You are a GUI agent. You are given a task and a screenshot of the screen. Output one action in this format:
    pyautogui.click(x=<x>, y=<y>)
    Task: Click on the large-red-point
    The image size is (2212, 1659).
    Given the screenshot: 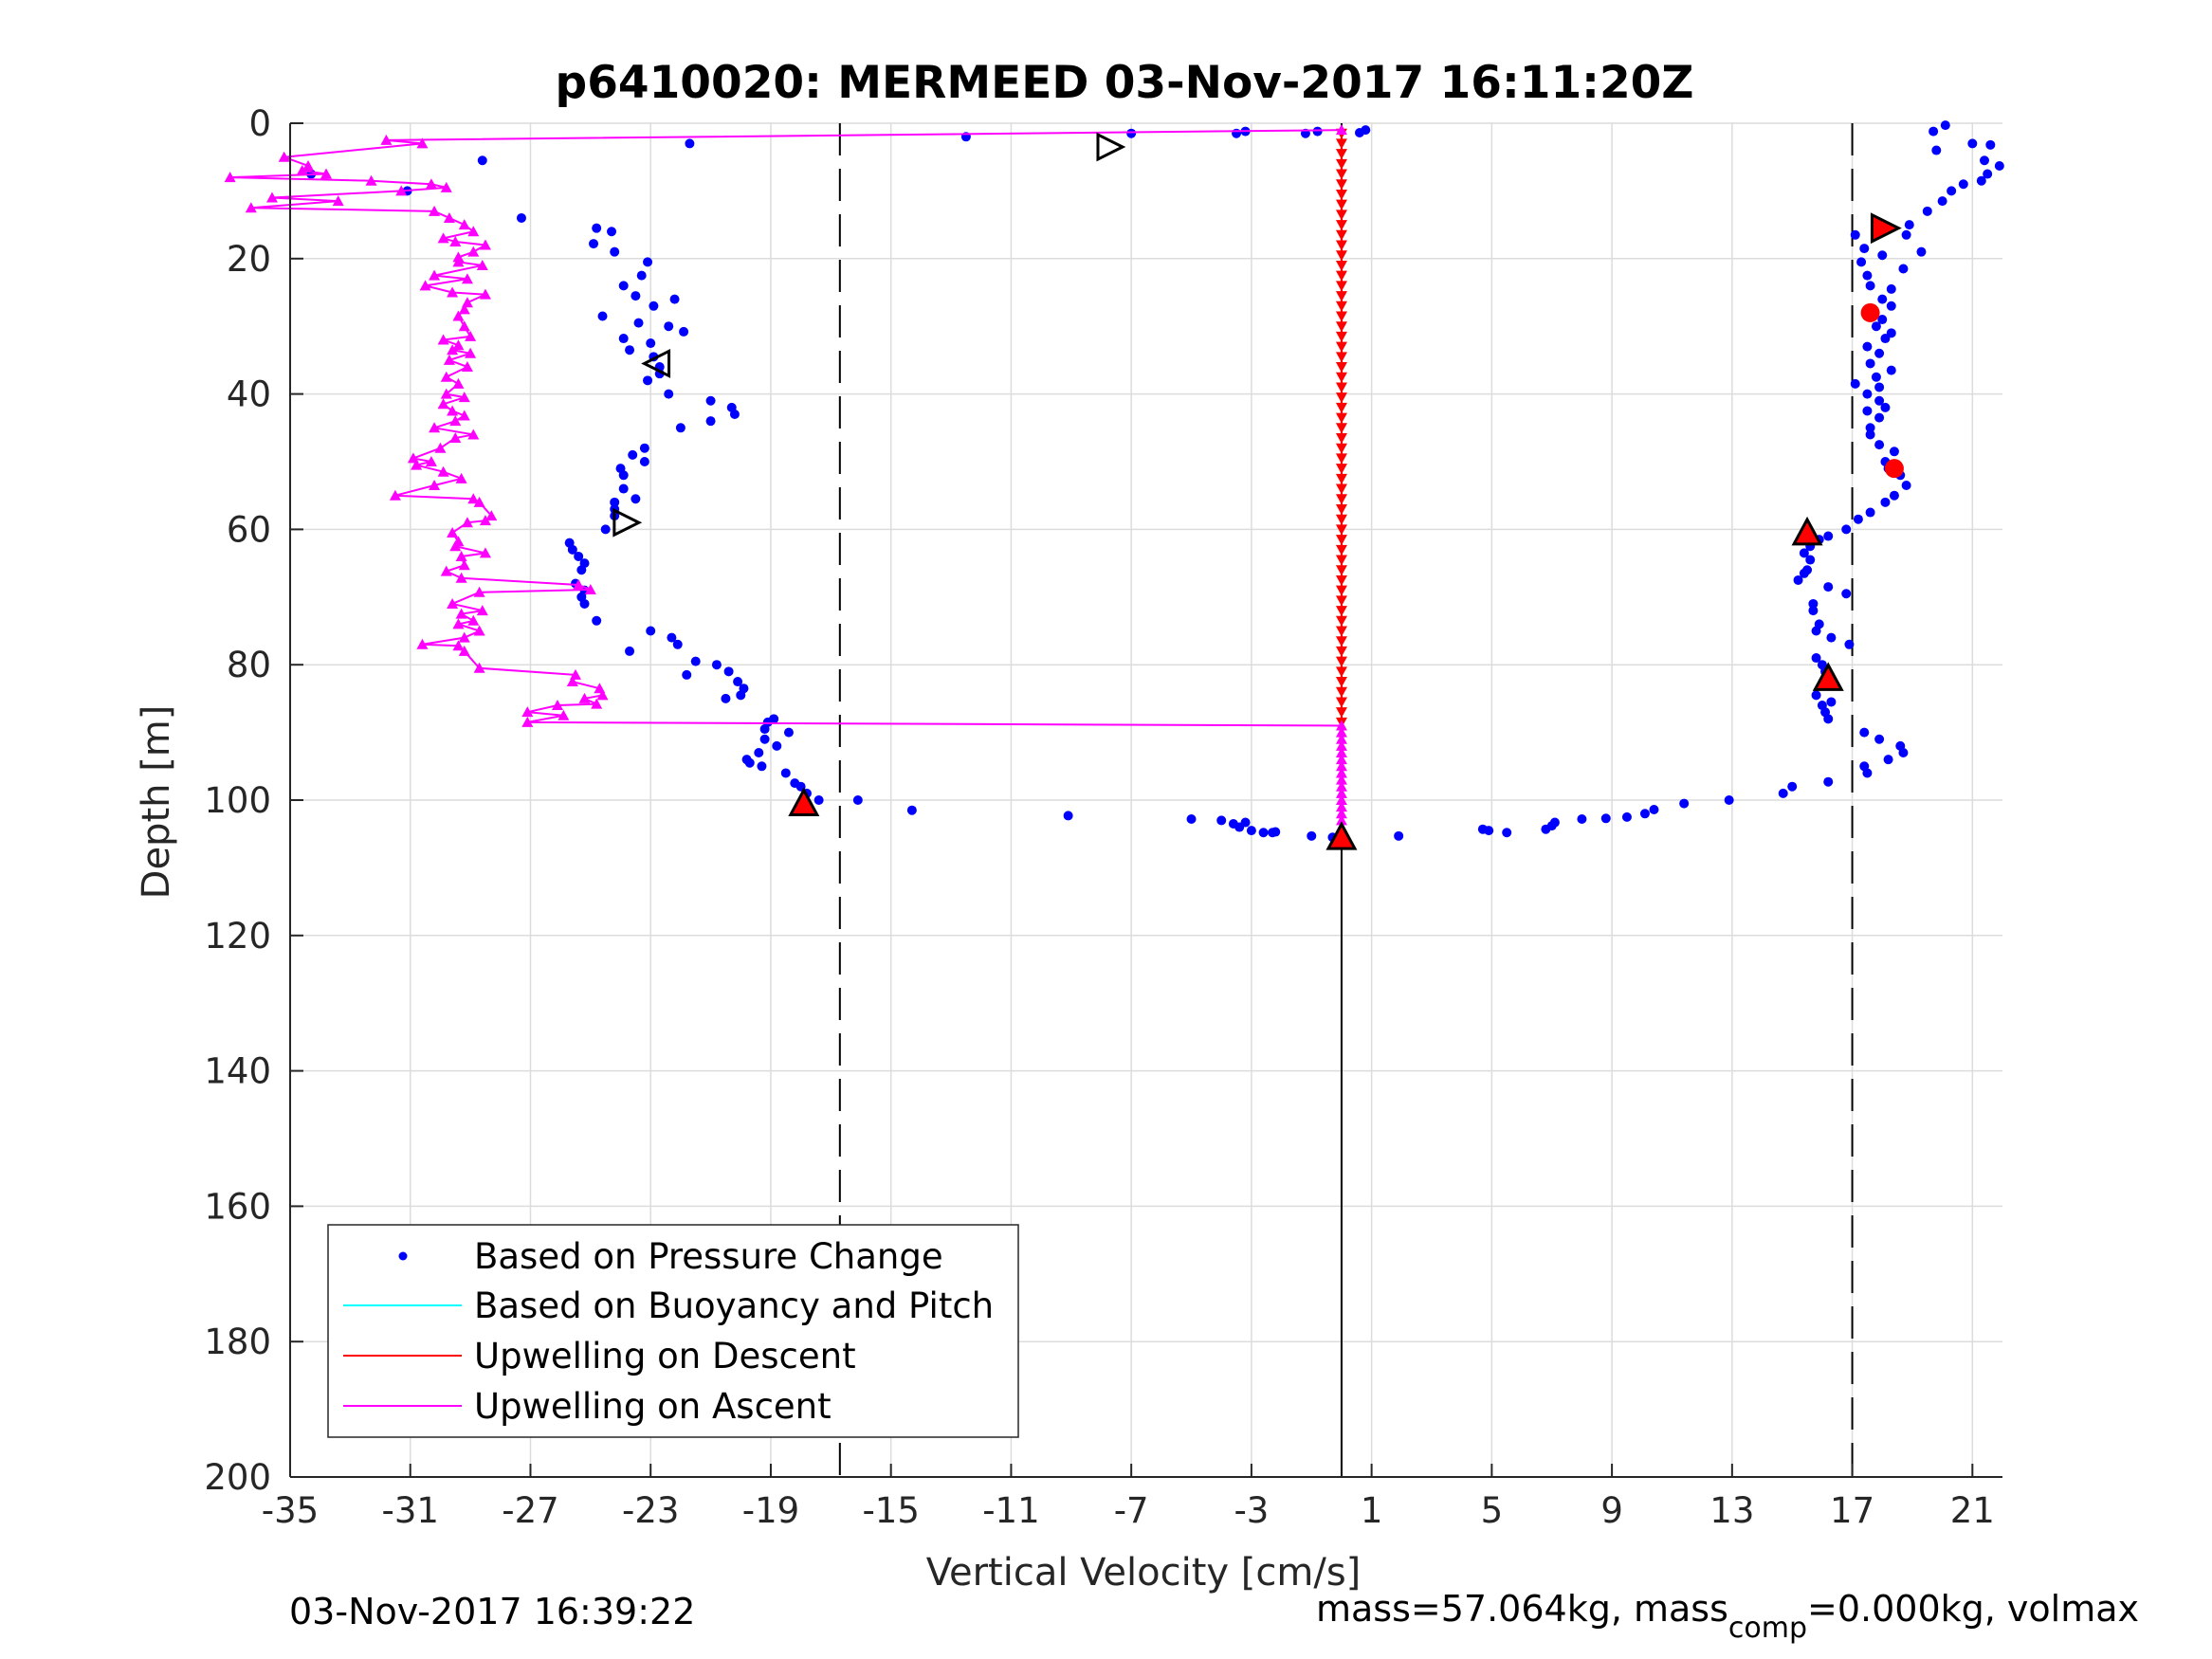 What is the action you would take?
    pyautogui.click(x=1894, y=469)
    